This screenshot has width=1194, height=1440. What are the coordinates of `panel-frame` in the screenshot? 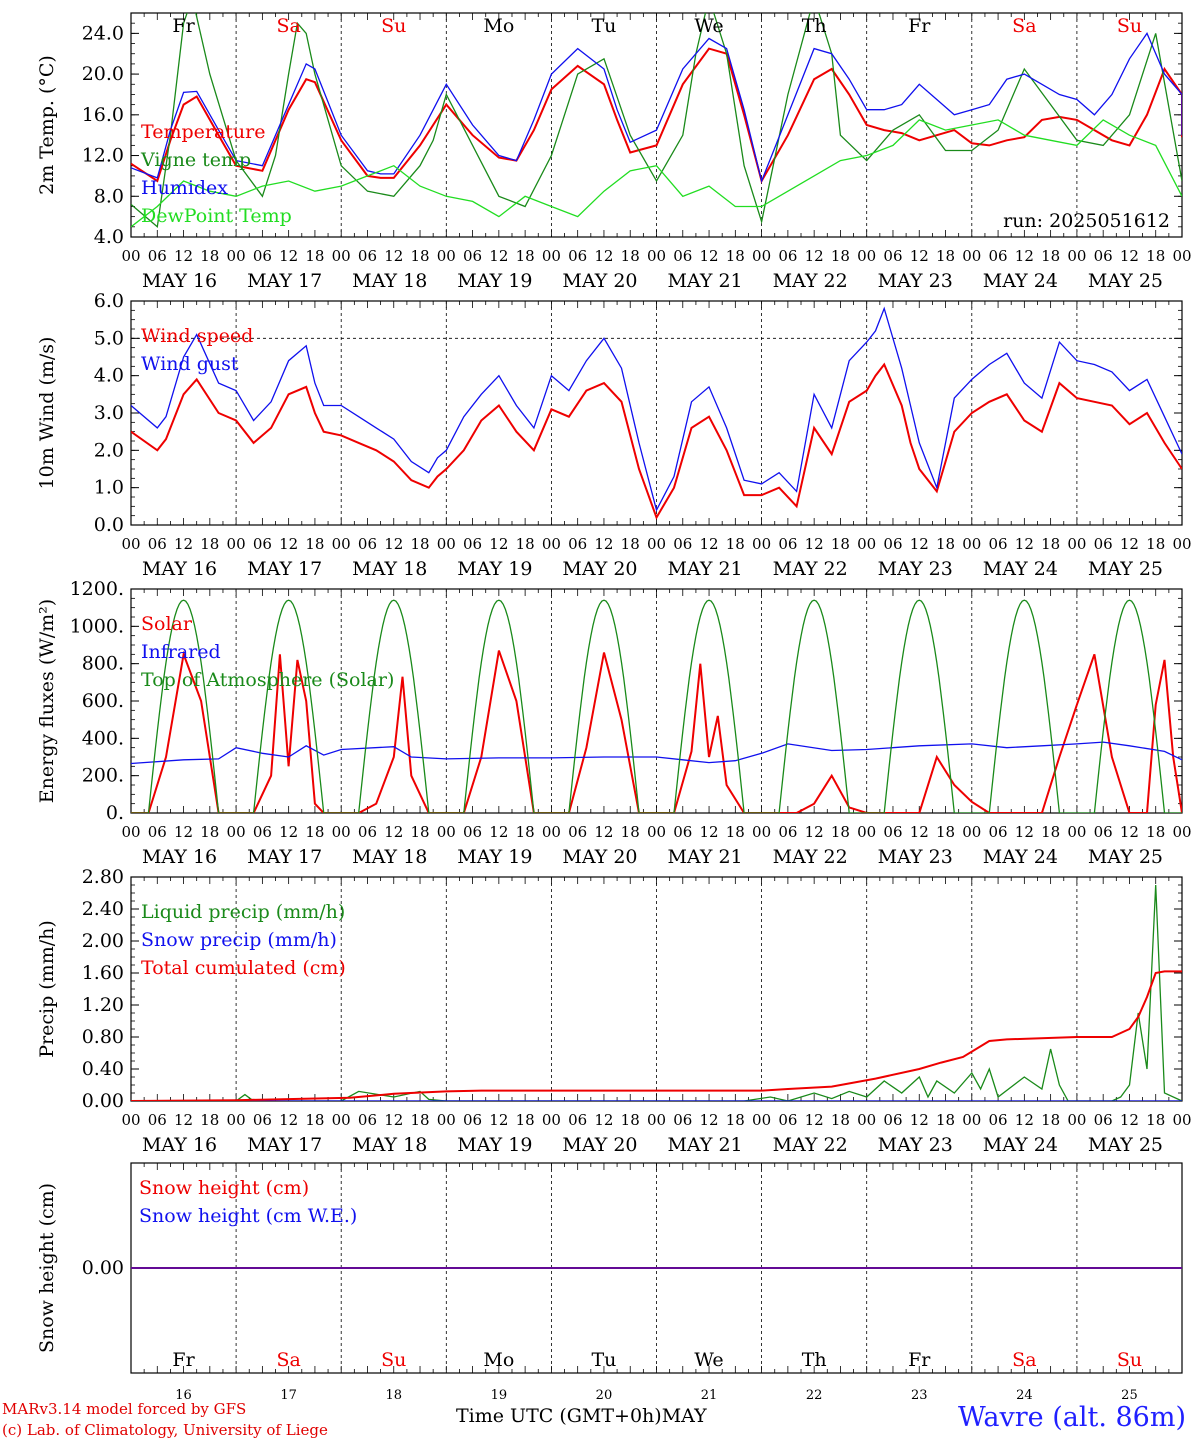 It's located at (656, 413).